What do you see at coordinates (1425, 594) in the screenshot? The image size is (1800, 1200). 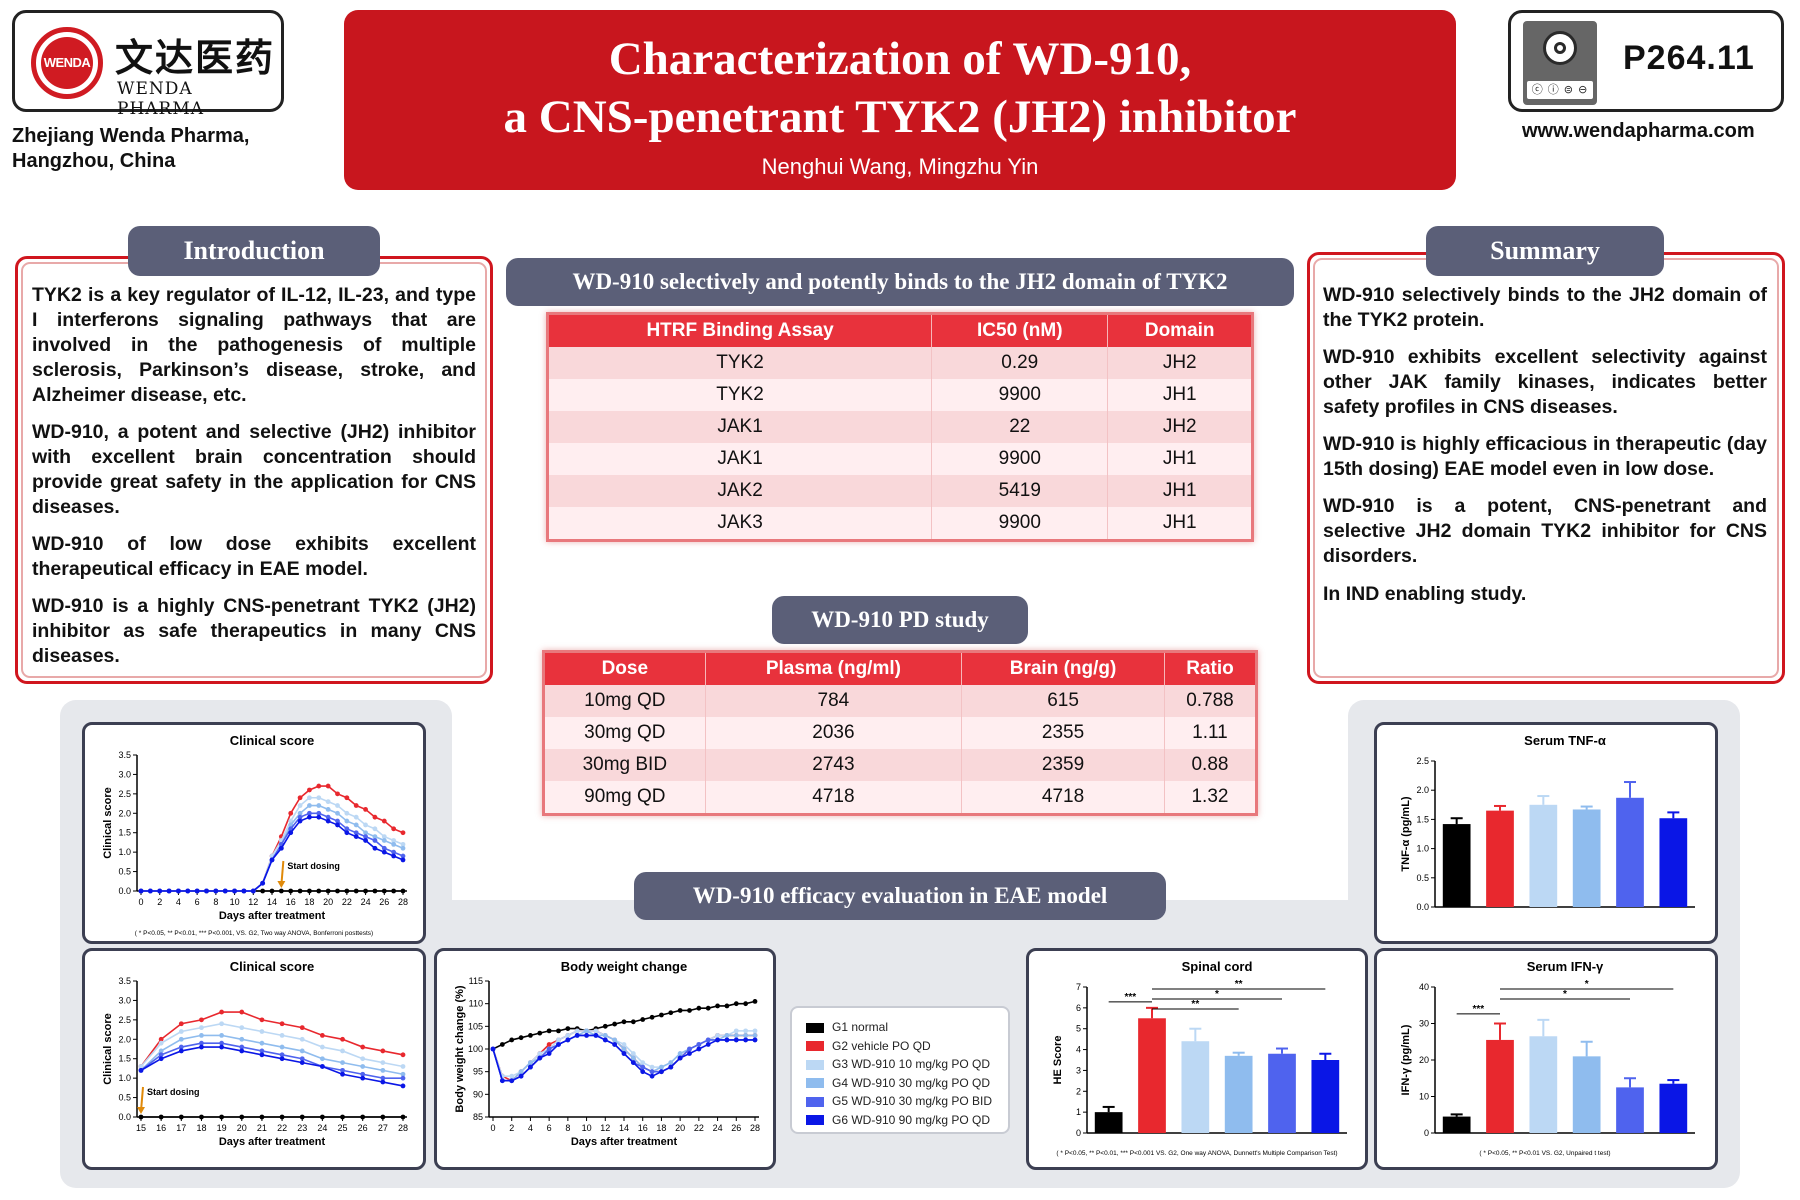 I see `summary-paragraph-5: In IND enabling study.` at bounding box center [1425, 594].